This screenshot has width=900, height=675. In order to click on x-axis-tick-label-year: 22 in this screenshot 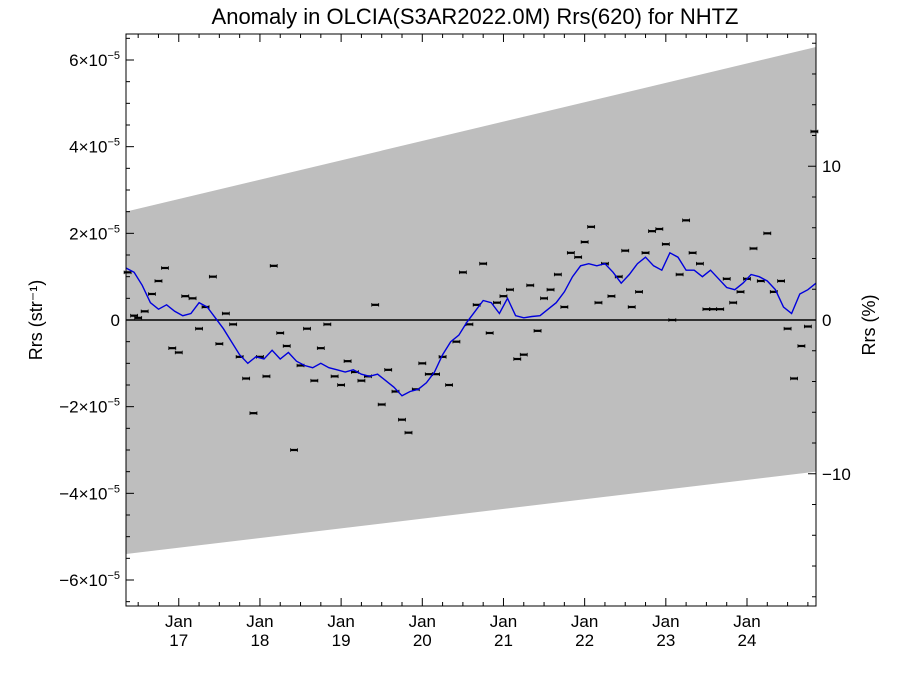, I will do `click(584, 640)`.